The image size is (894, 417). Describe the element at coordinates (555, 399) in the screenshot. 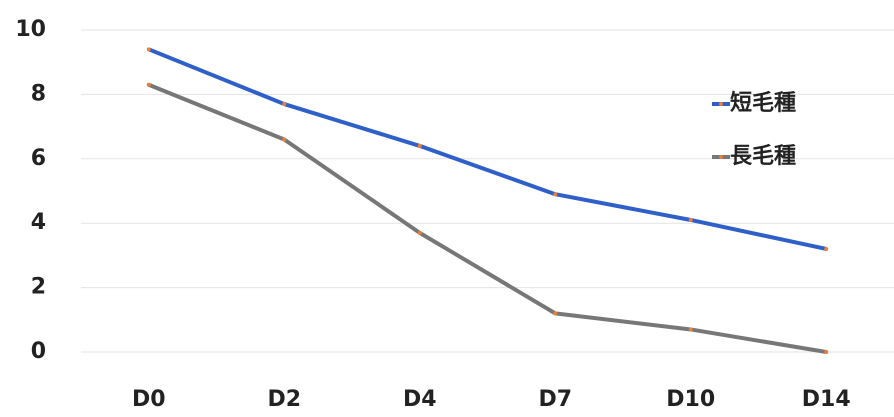

I see `x-tick-label: D7` at that location.